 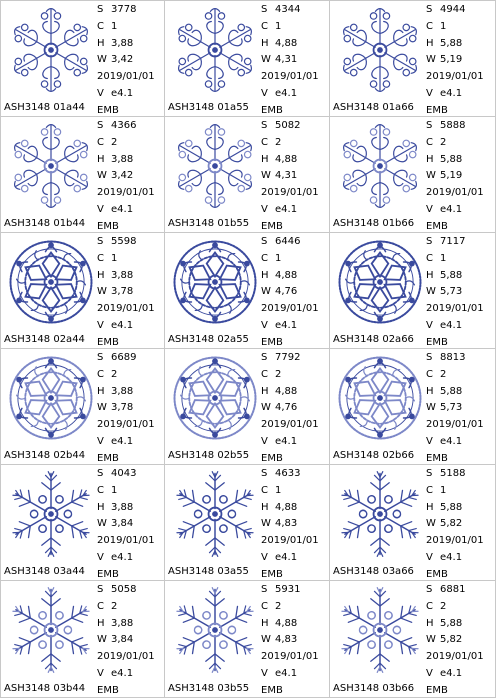 I want to click on design-name: ASH3148 01b44, so click(x=45, y=223).